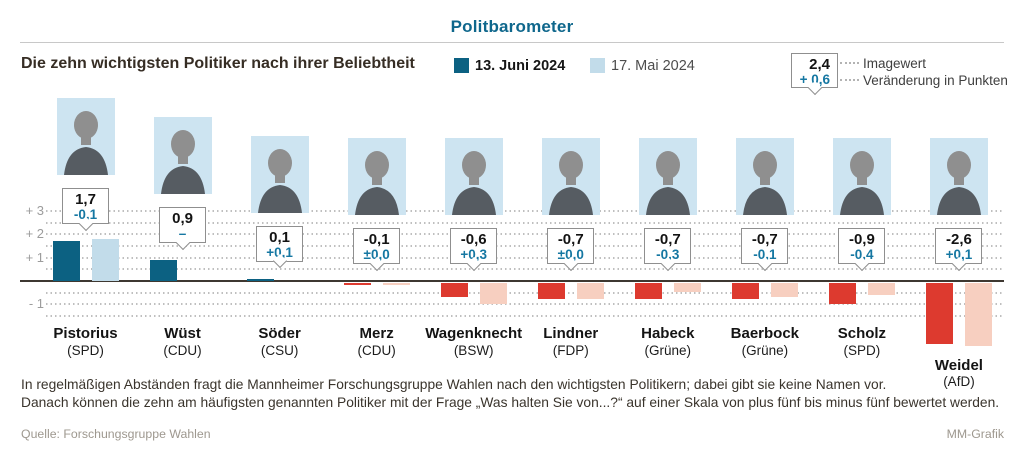 This screenshot has height=464, width=1024. What do you see at coordinates (512, 26) in the screenshot?
I see `page-title: Politbarometer` at bounding box center [512, 26].